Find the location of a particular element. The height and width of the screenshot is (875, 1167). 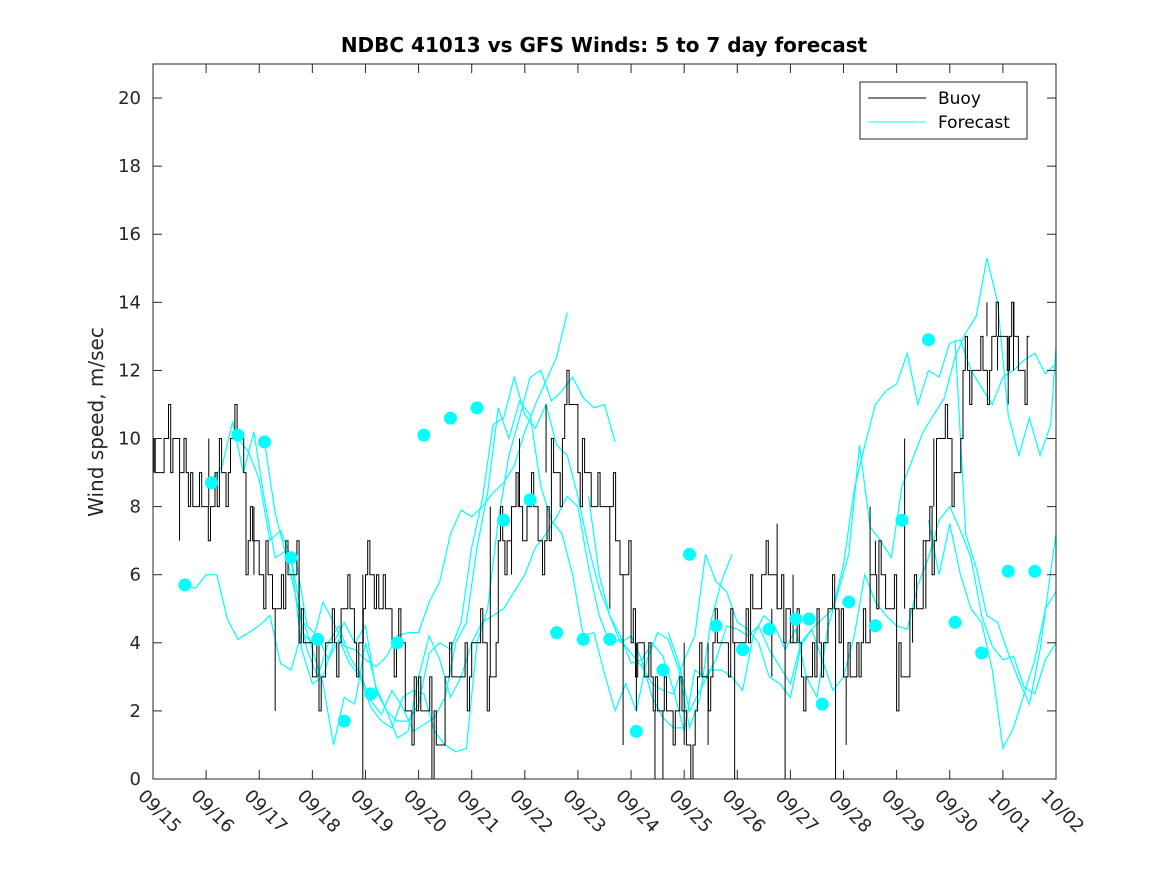

y-tick-label: 2 is located at coordinates (135, 711).